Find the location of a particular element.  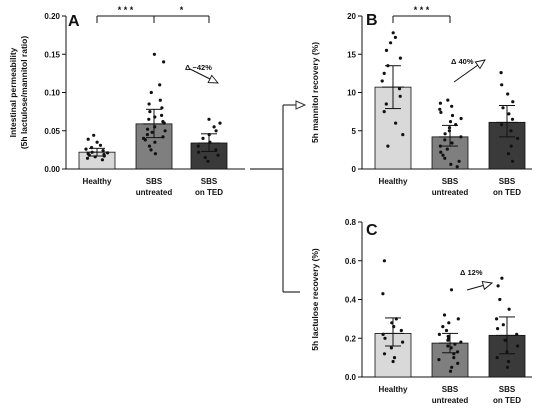

panel-connector-arrows is located at coordinates (278, 196).